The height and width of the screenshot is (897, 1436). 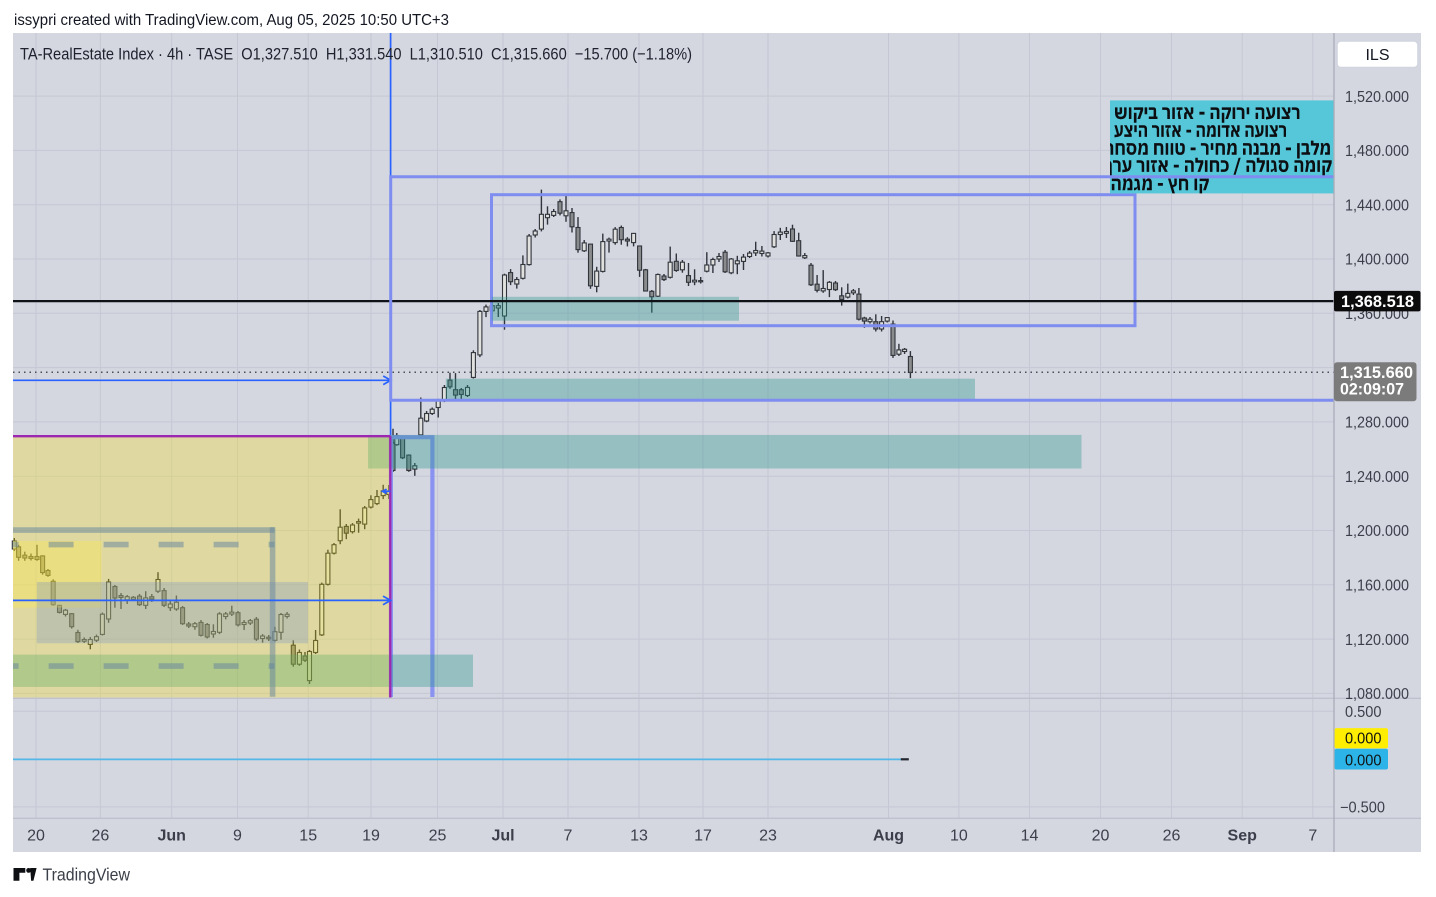 I want to click on svg-text: 19, so click(x=371, y=836).